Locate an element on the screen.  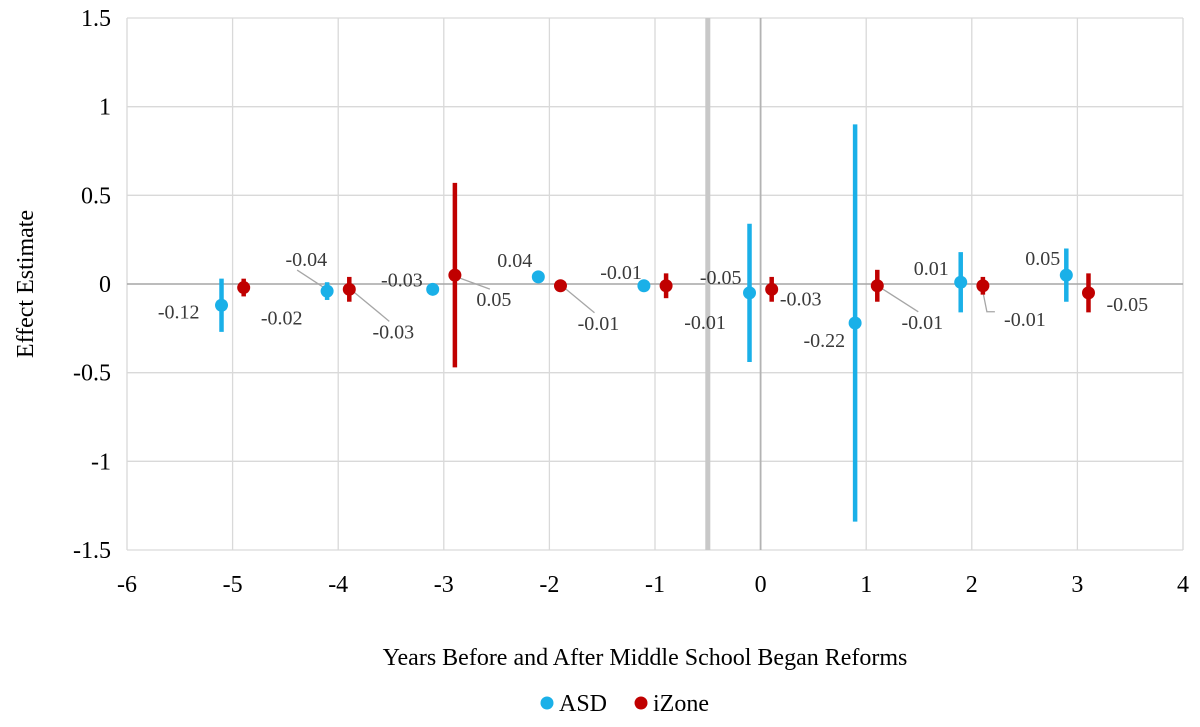
x-tick-label: 3 is located at coordinates (1077, 585).